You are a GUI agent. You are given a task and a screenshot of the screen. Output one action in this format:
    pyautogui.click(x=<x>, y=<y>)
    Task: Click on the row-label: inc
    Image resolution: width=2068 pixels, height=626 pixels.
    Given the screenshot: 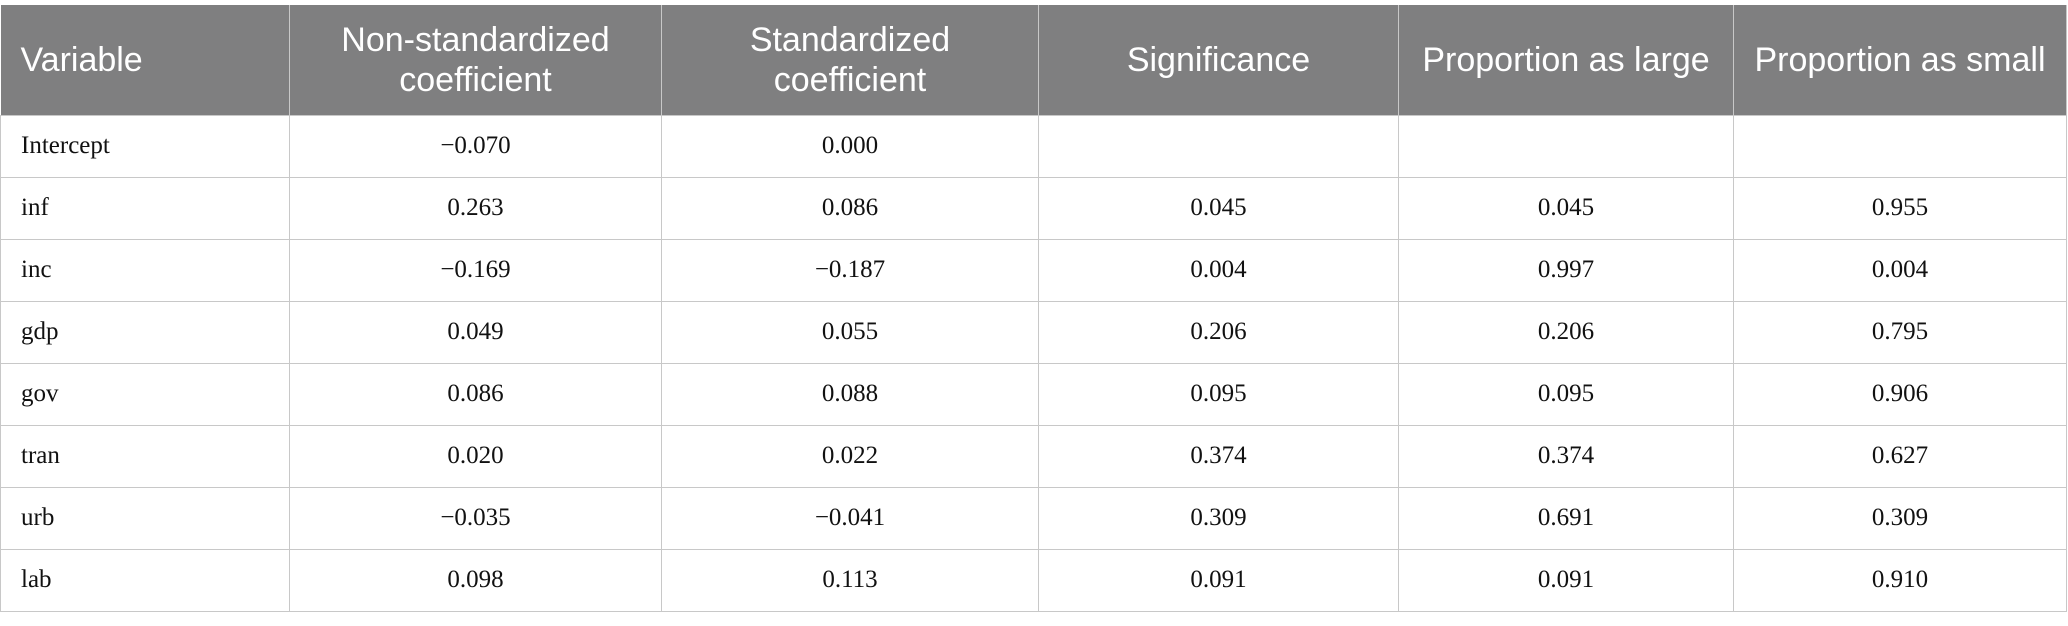 What is the action you would take?
    pyautogui.click(x=145, y=270)
    